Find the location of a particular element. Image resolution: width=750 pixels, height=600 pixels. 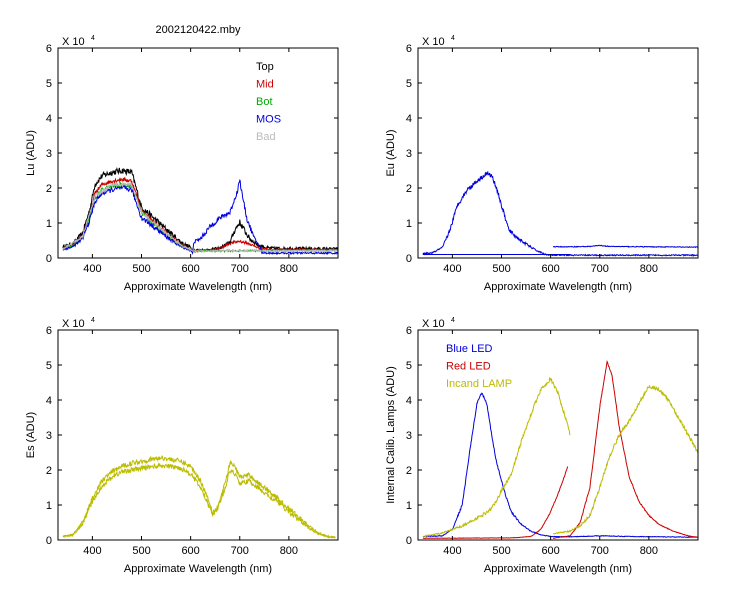

legend-entry: Incand LAMP is located at coordinates (479, 384).